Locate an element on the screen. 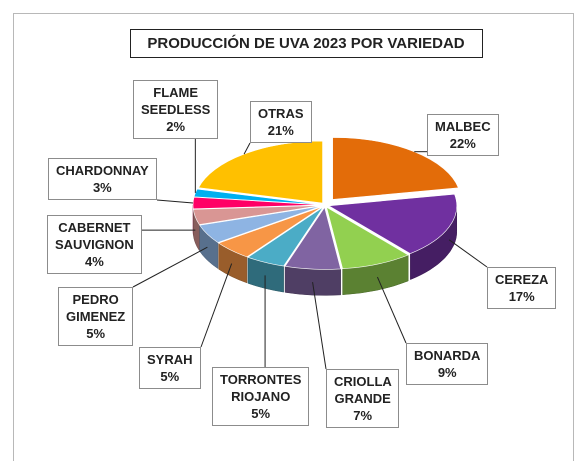 Image resolution: width=585 pixels, height=461 pixels. label-category: CRIOLLA GRANDE is located at coordinates (363, 390).